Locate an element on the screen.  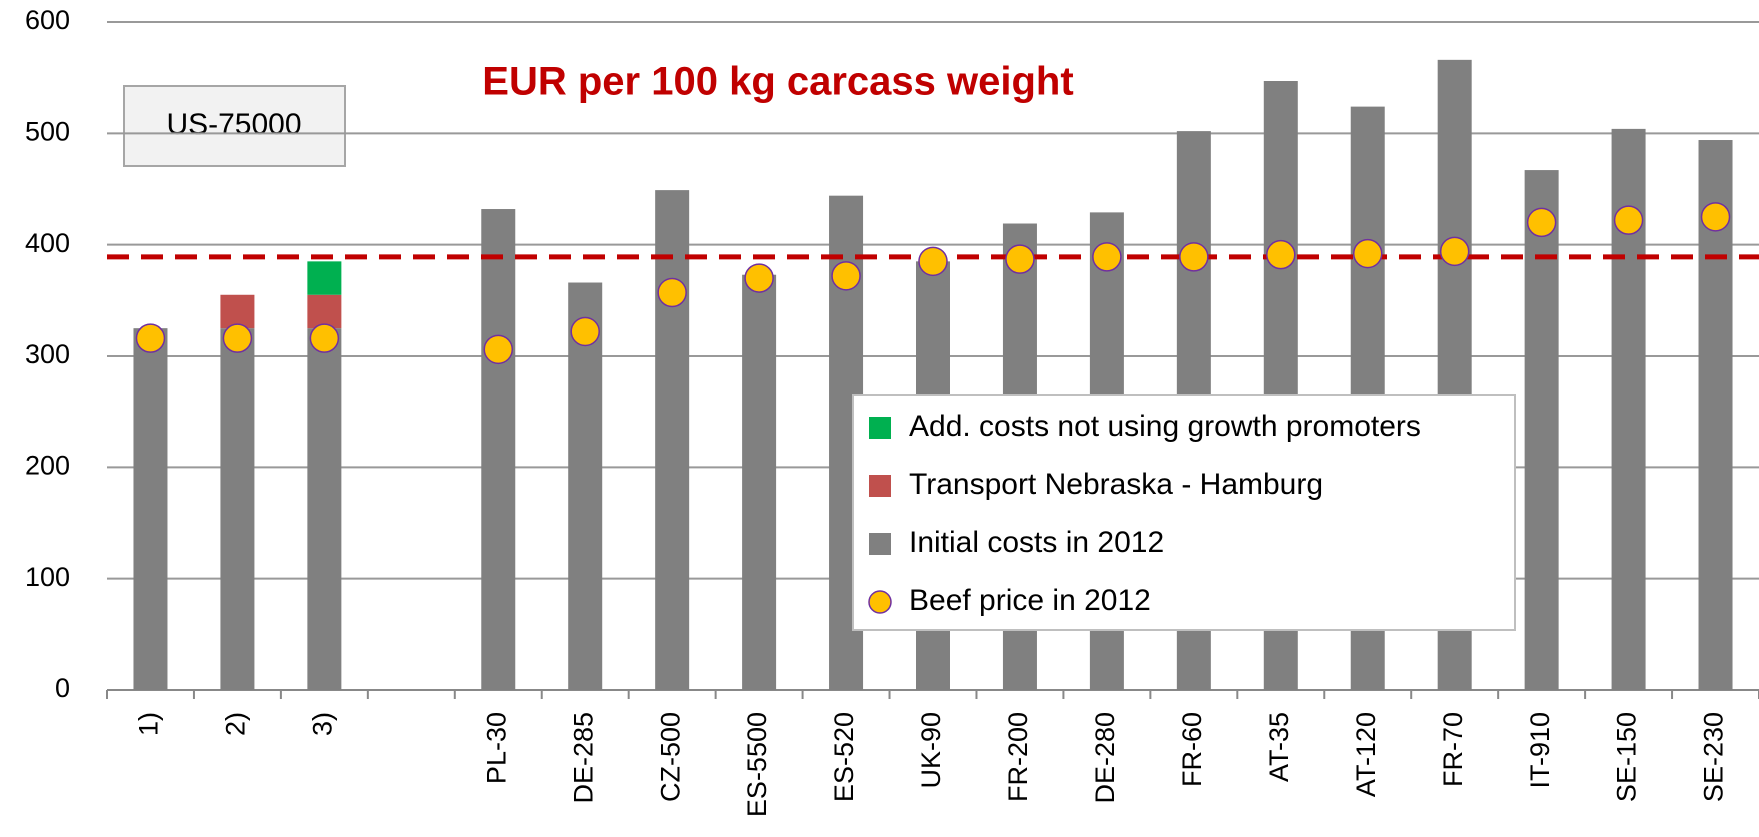
annotation: US-75000 is located at coordinates (233, 124).